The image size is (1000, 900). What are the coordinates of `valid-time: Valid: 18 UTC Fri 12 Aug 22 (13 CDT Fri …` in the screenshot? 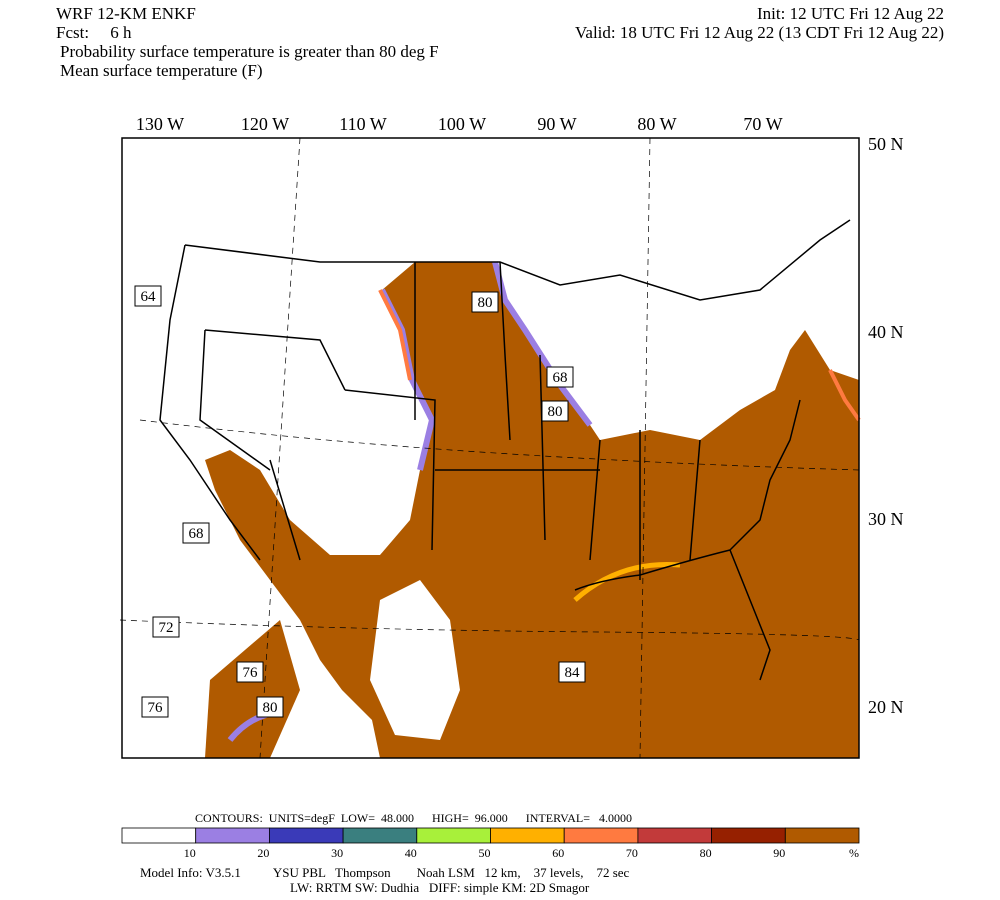 It's located at (759, 32).